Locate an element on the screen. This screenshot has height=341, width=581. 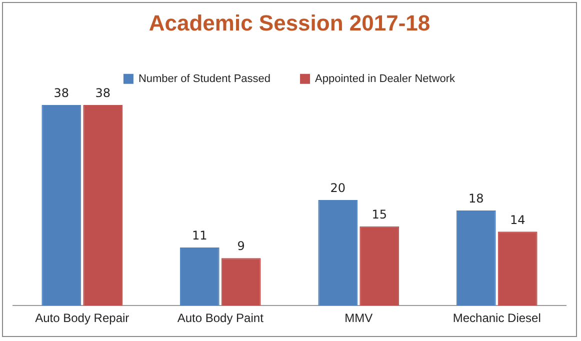
data-label: 14 is located at coordinates (518, 219).